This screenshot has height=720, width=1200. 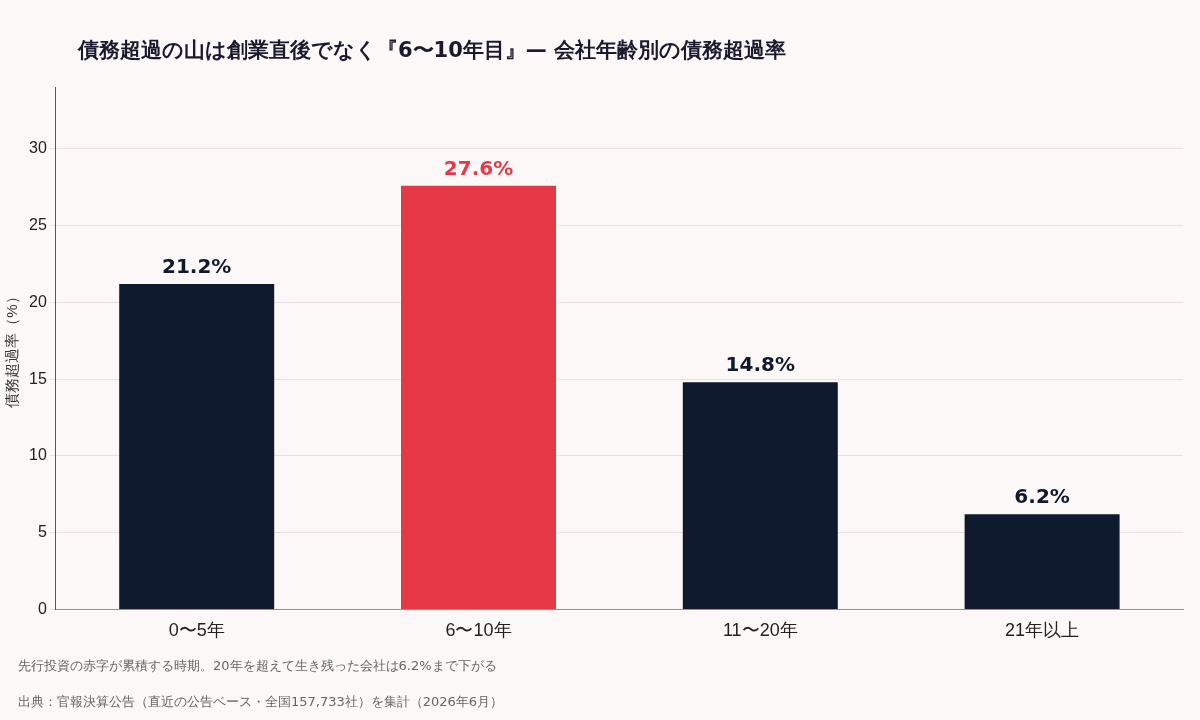 What do you see at coordinates (432, 50) in the screenshot?
I see `chart-title: 債務超過の山は創業直後でなく『6〜10年目』— 会社年齢別の債務超過率` at bounding box center [432, 50].